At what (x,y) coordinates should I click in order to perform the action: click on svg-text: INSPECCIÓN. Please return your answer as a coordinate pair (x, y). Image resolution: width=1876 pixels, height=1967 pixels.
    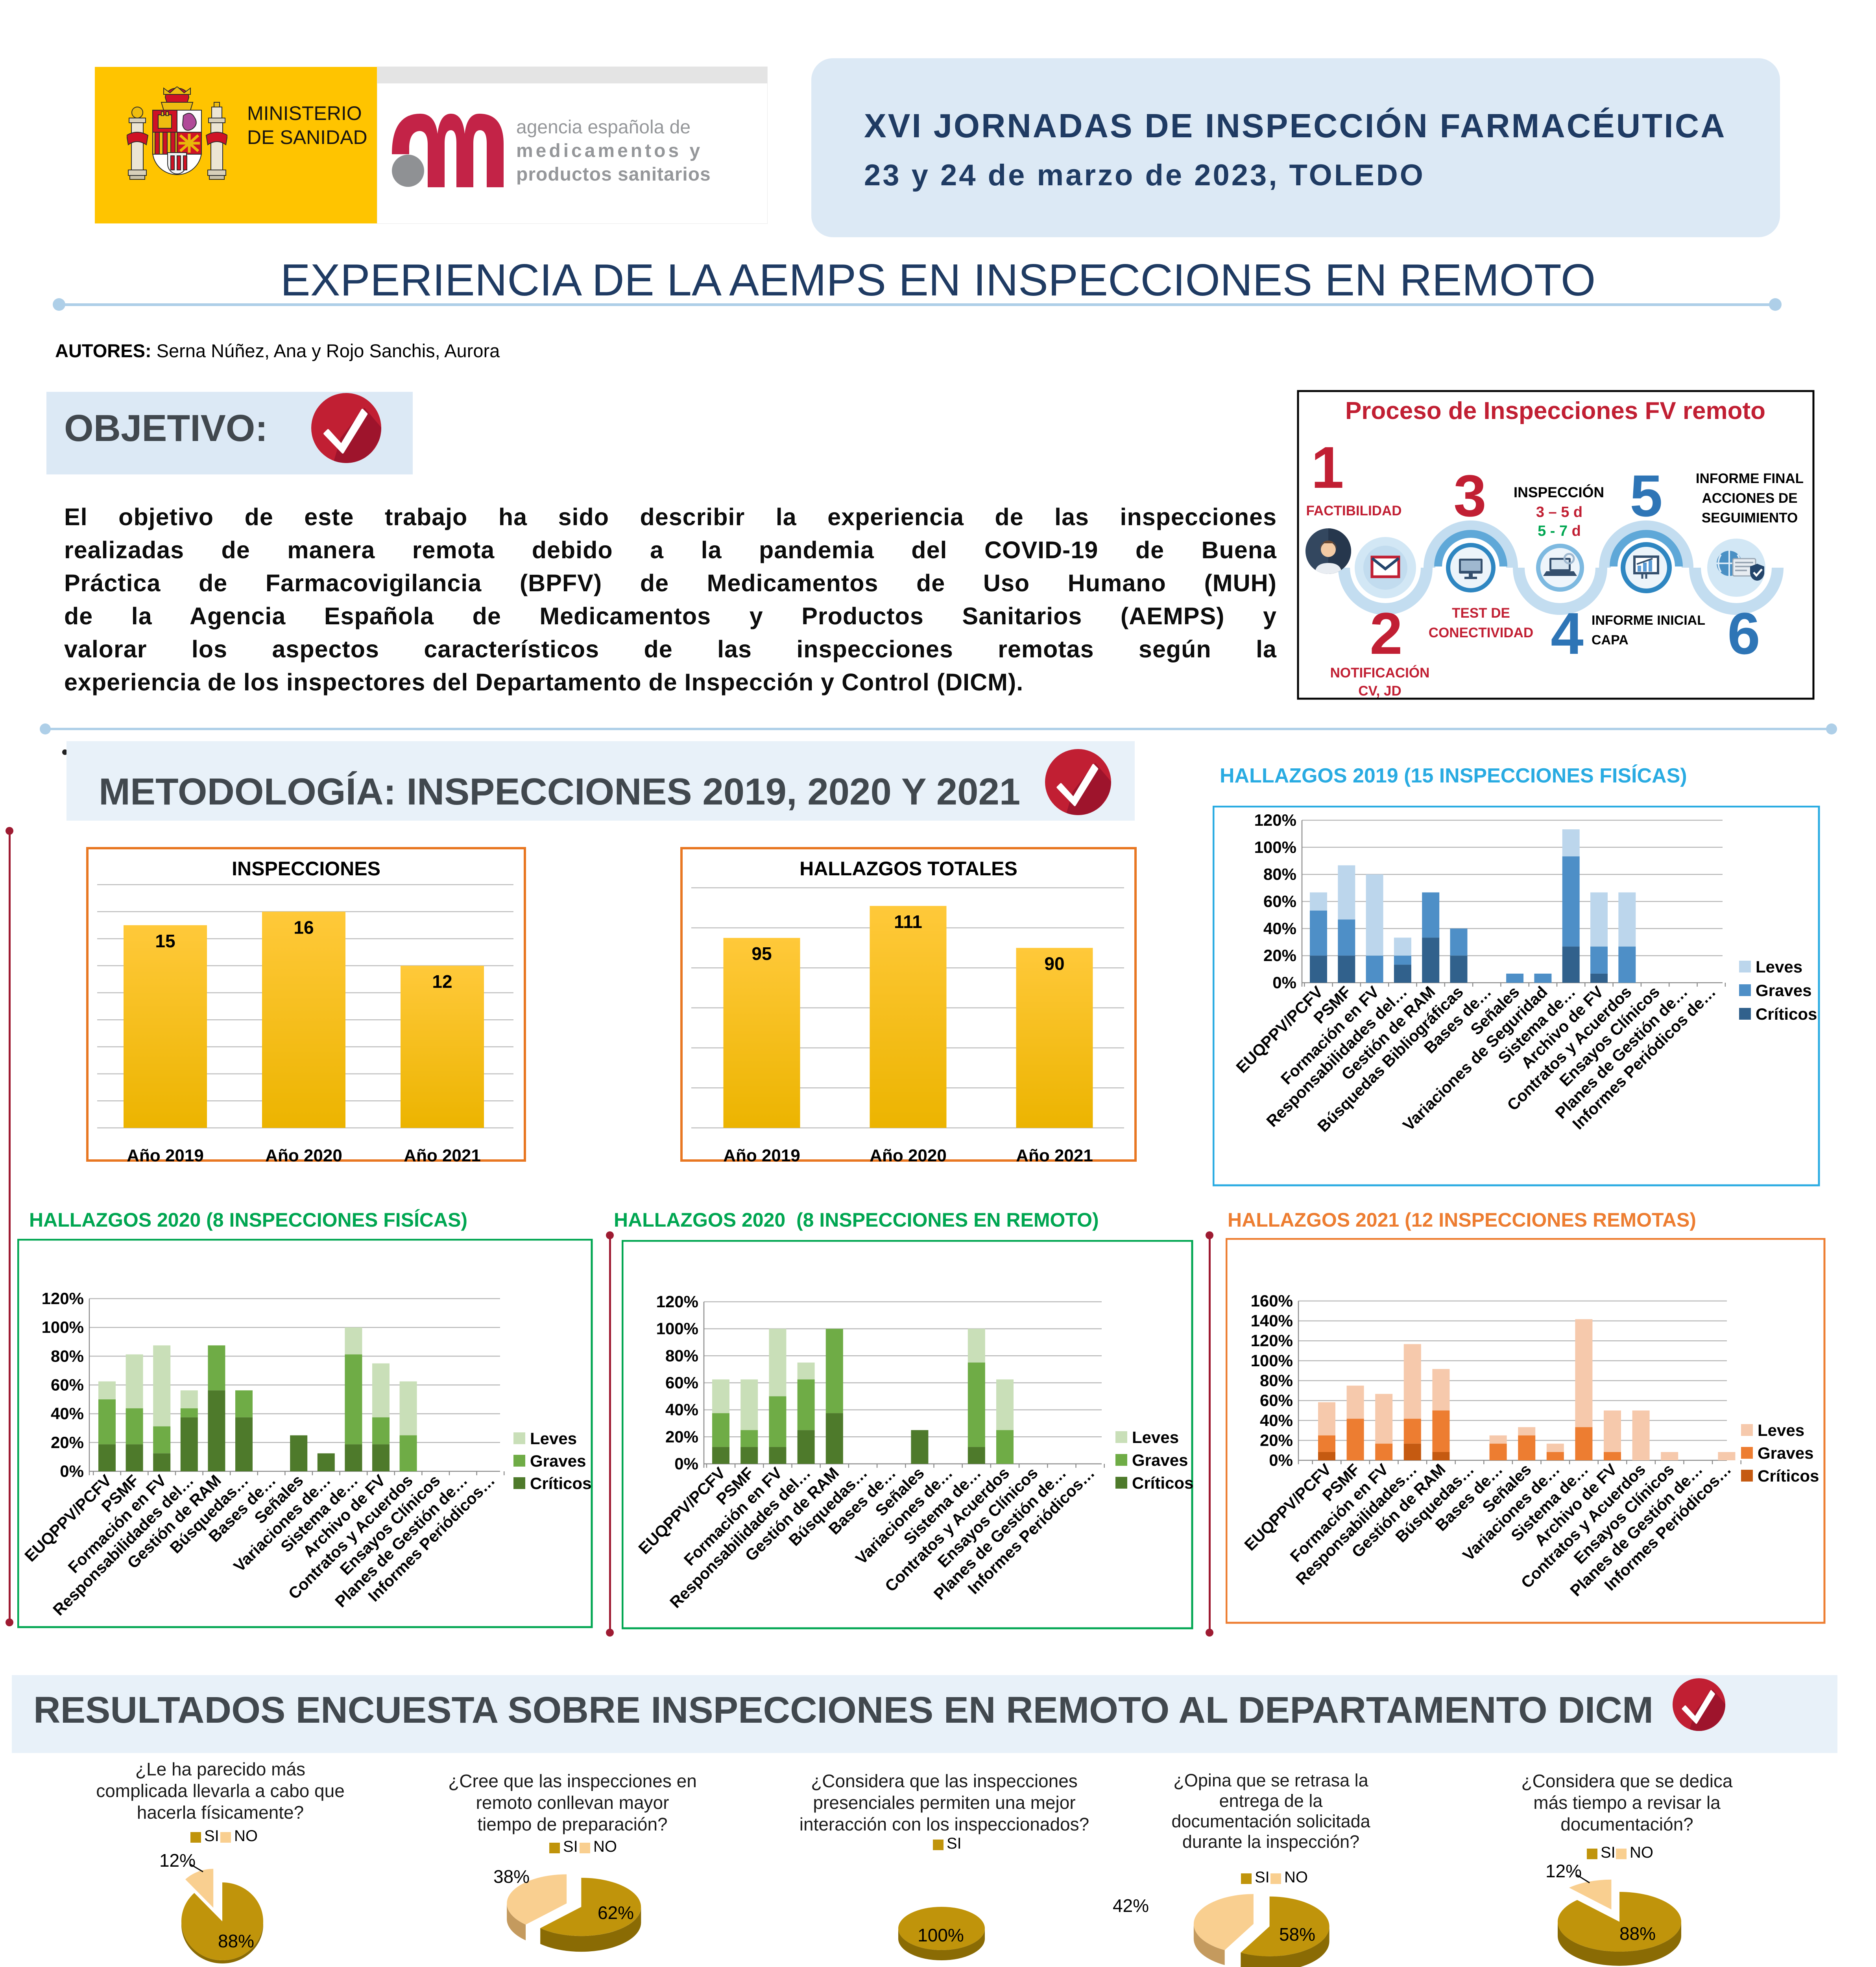
    Looking at the image, I should click on (1559, 492).